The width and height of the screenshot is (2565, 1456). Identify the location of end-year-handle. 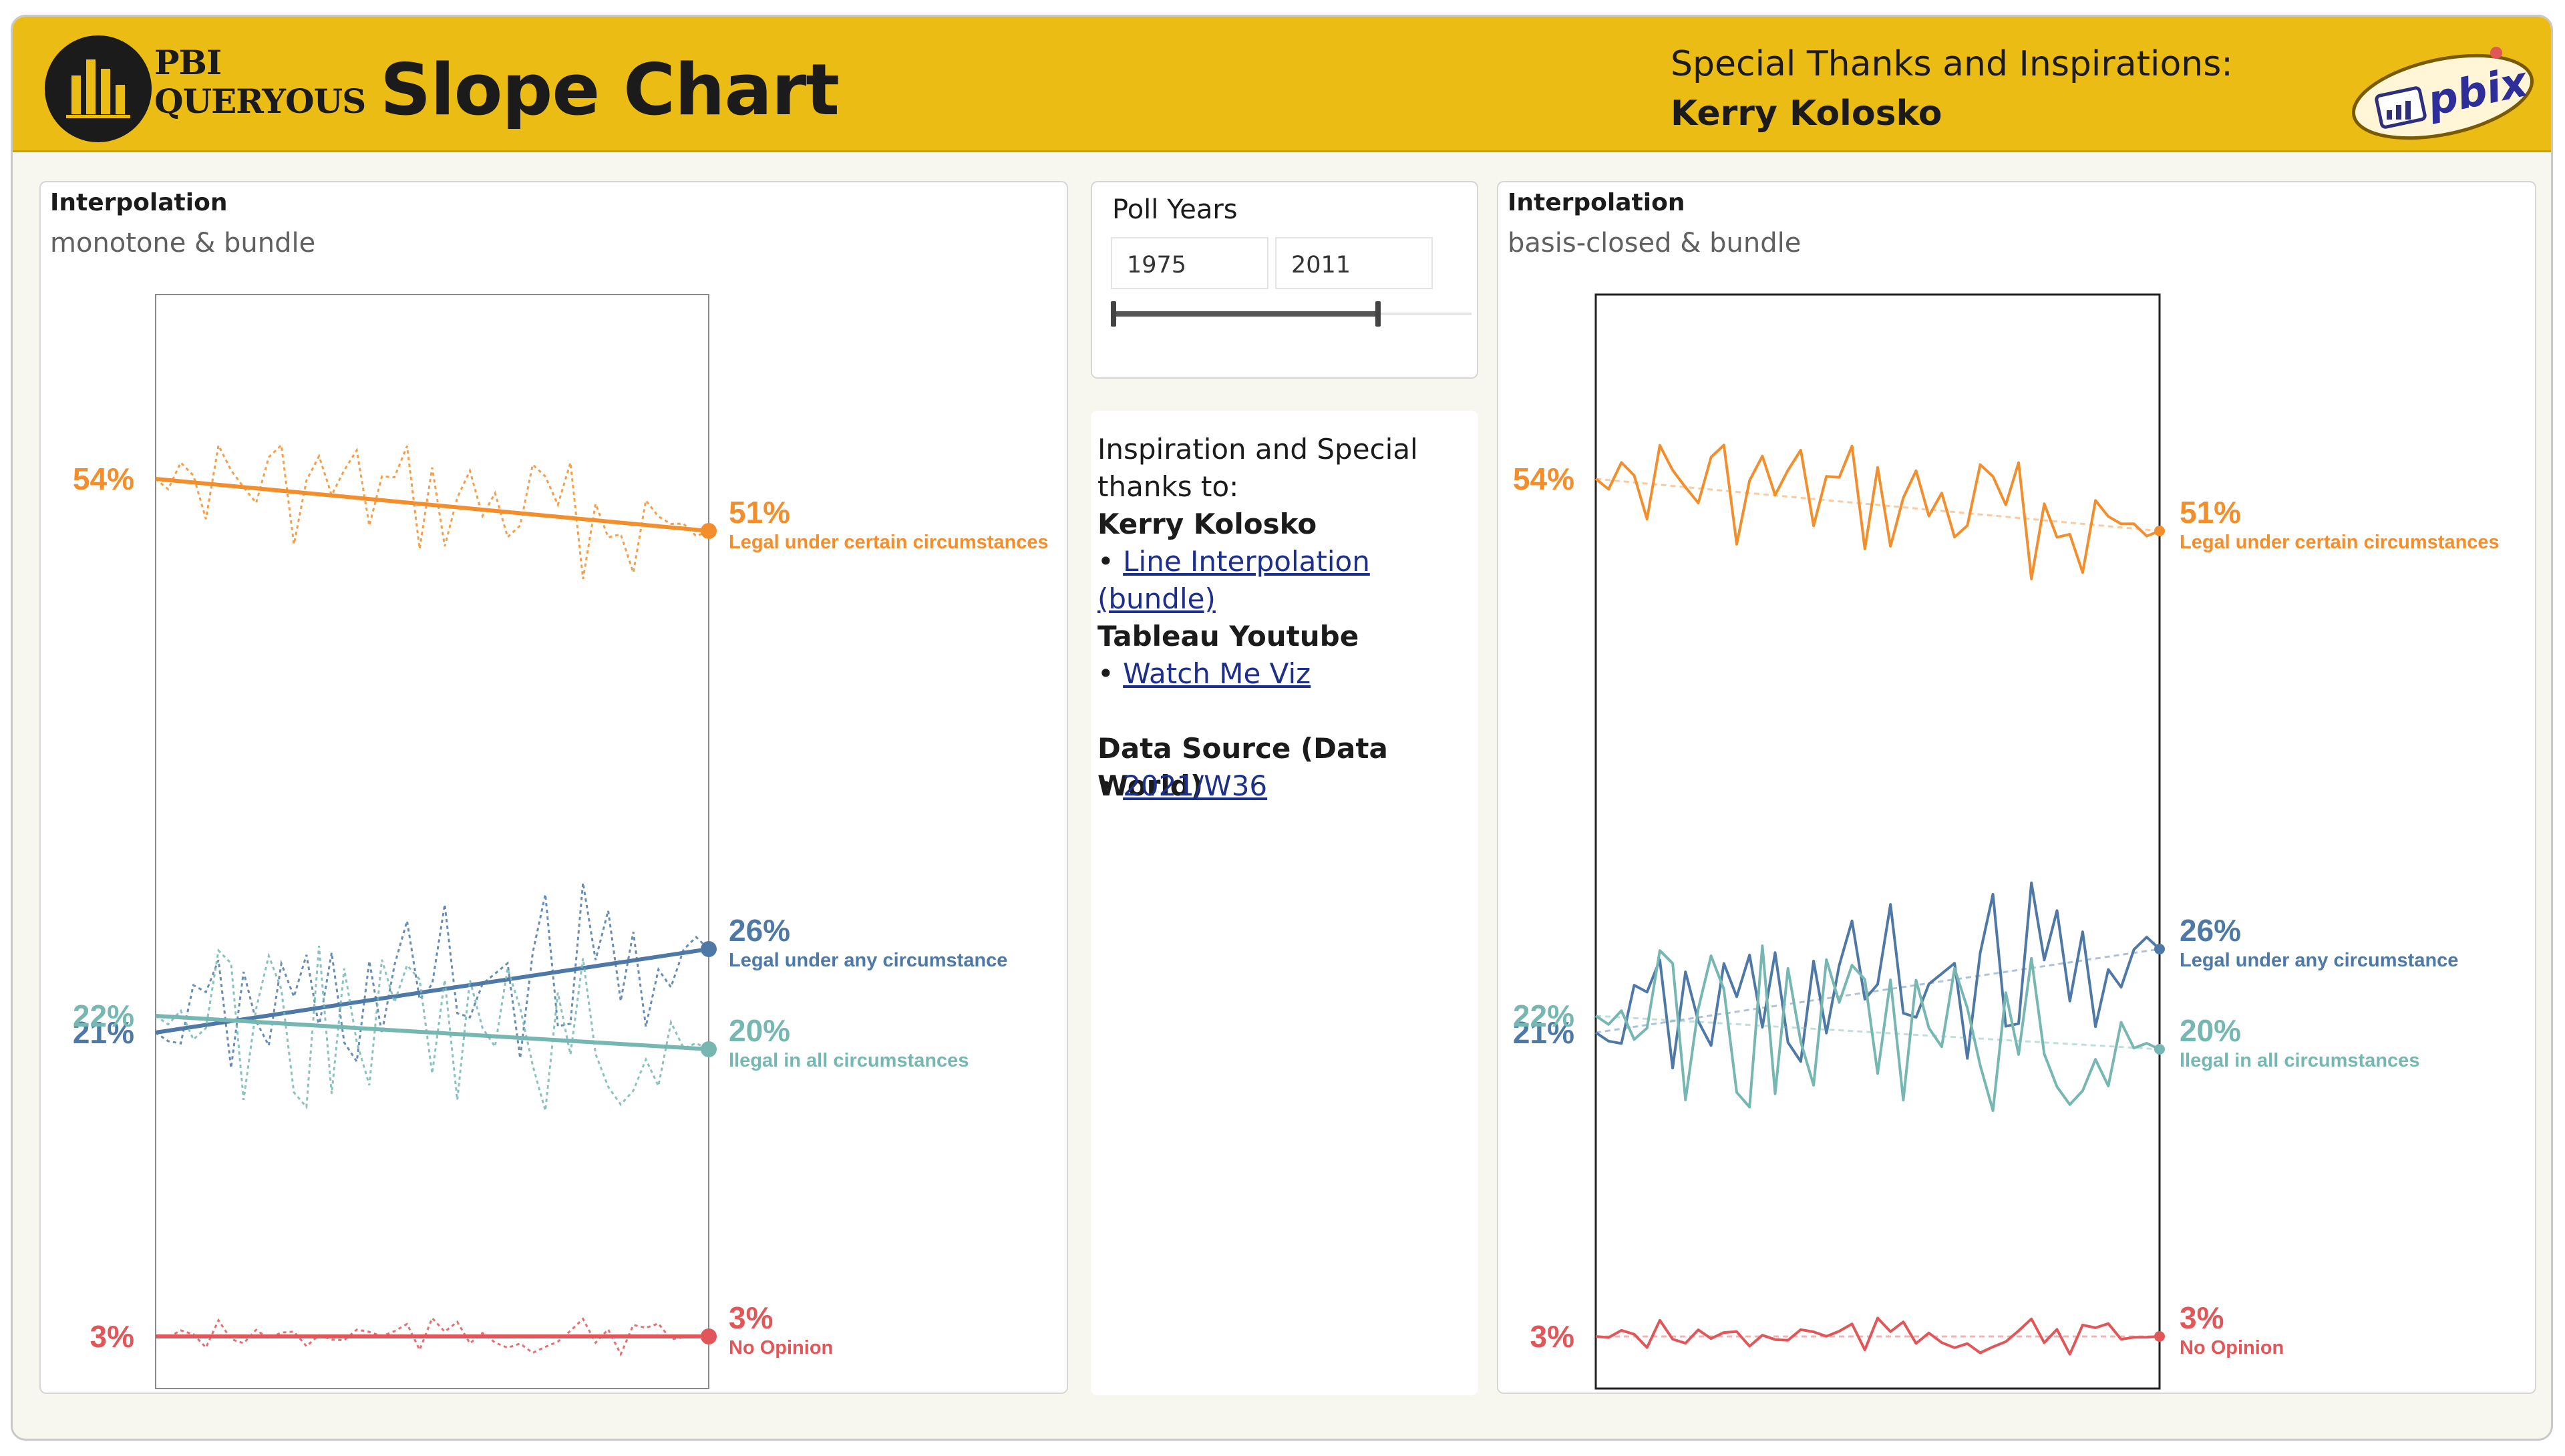
(1378, 314).